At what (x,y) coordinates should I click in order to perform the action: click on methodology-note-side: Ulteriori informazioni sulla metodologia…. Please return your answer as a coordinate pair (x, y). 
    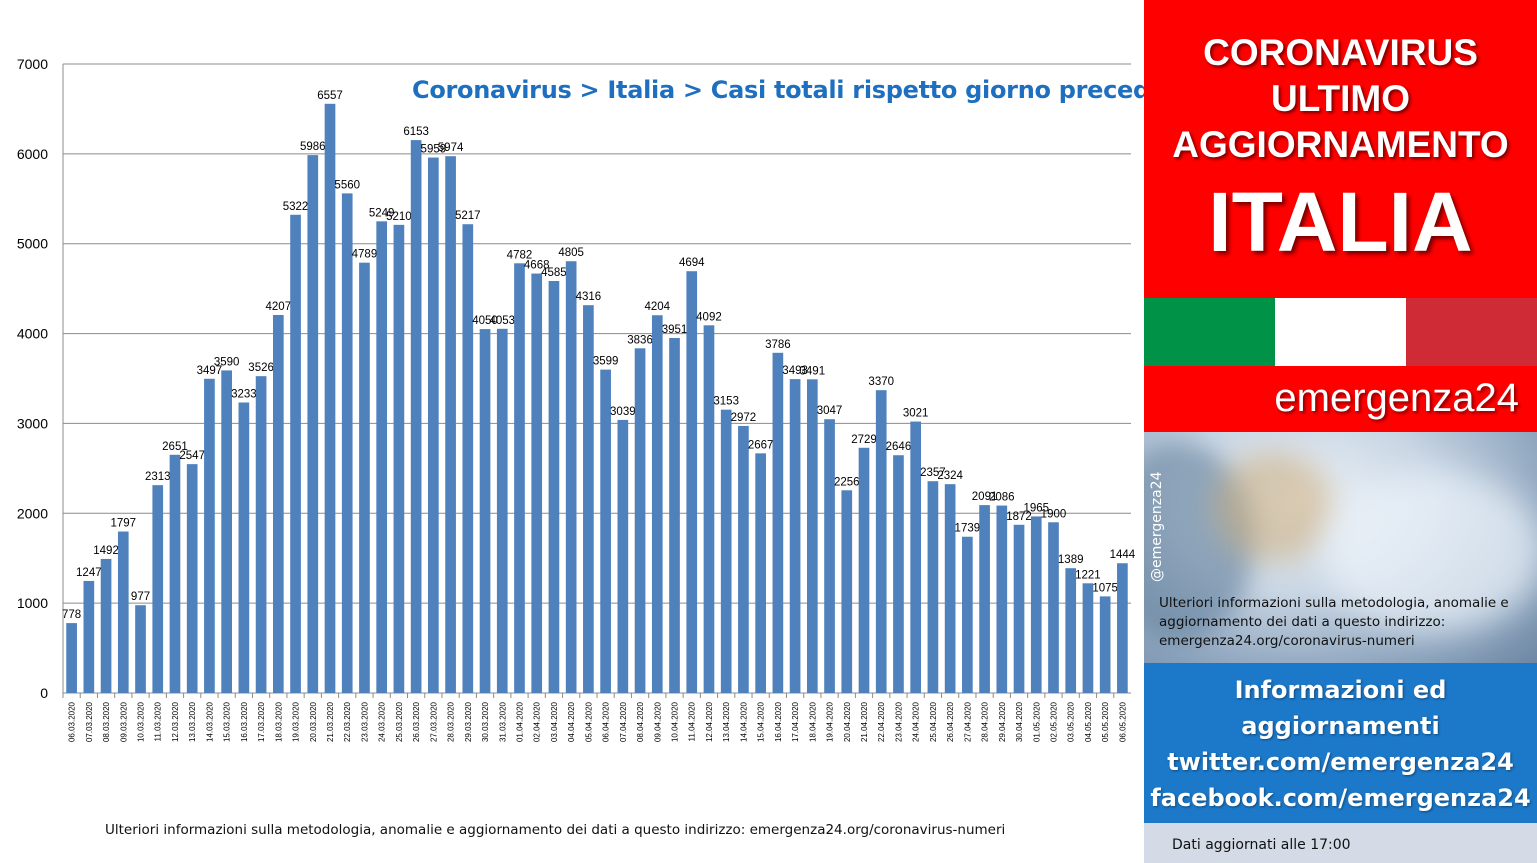
    Looking at the image, I should click on (1334, 622).